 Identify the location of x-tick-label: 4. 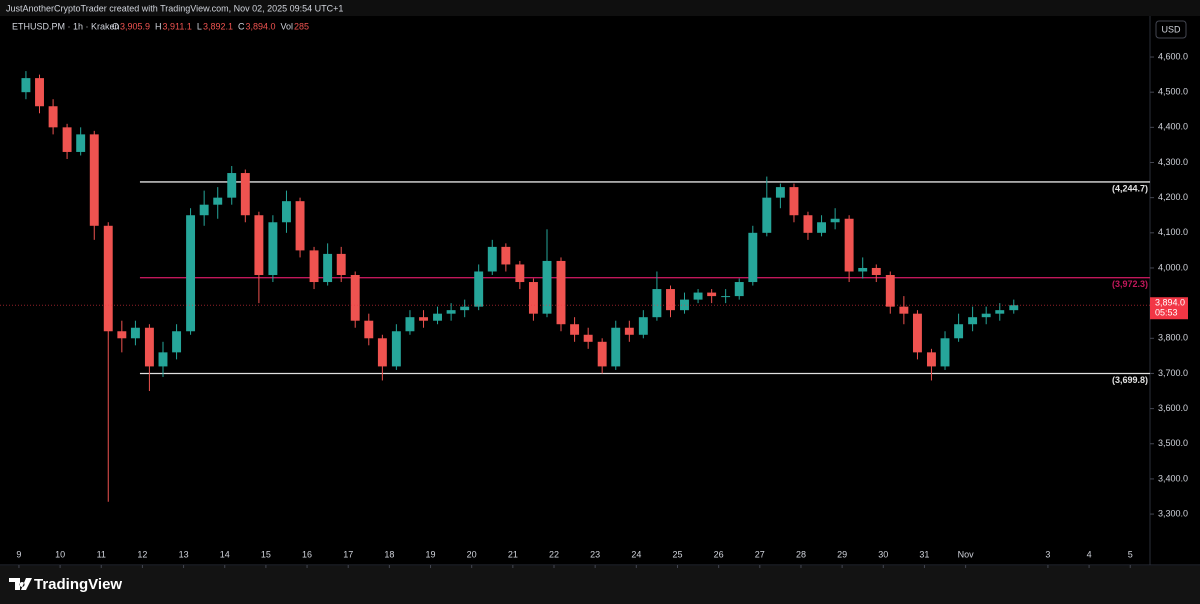
(1089, 554).